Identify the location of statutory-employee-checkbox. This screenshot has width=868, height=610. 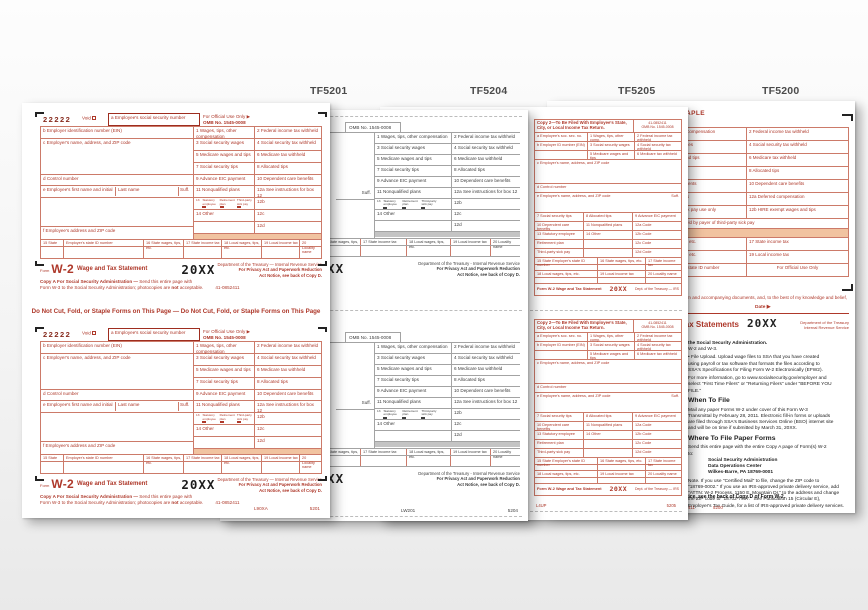
(204, 207).